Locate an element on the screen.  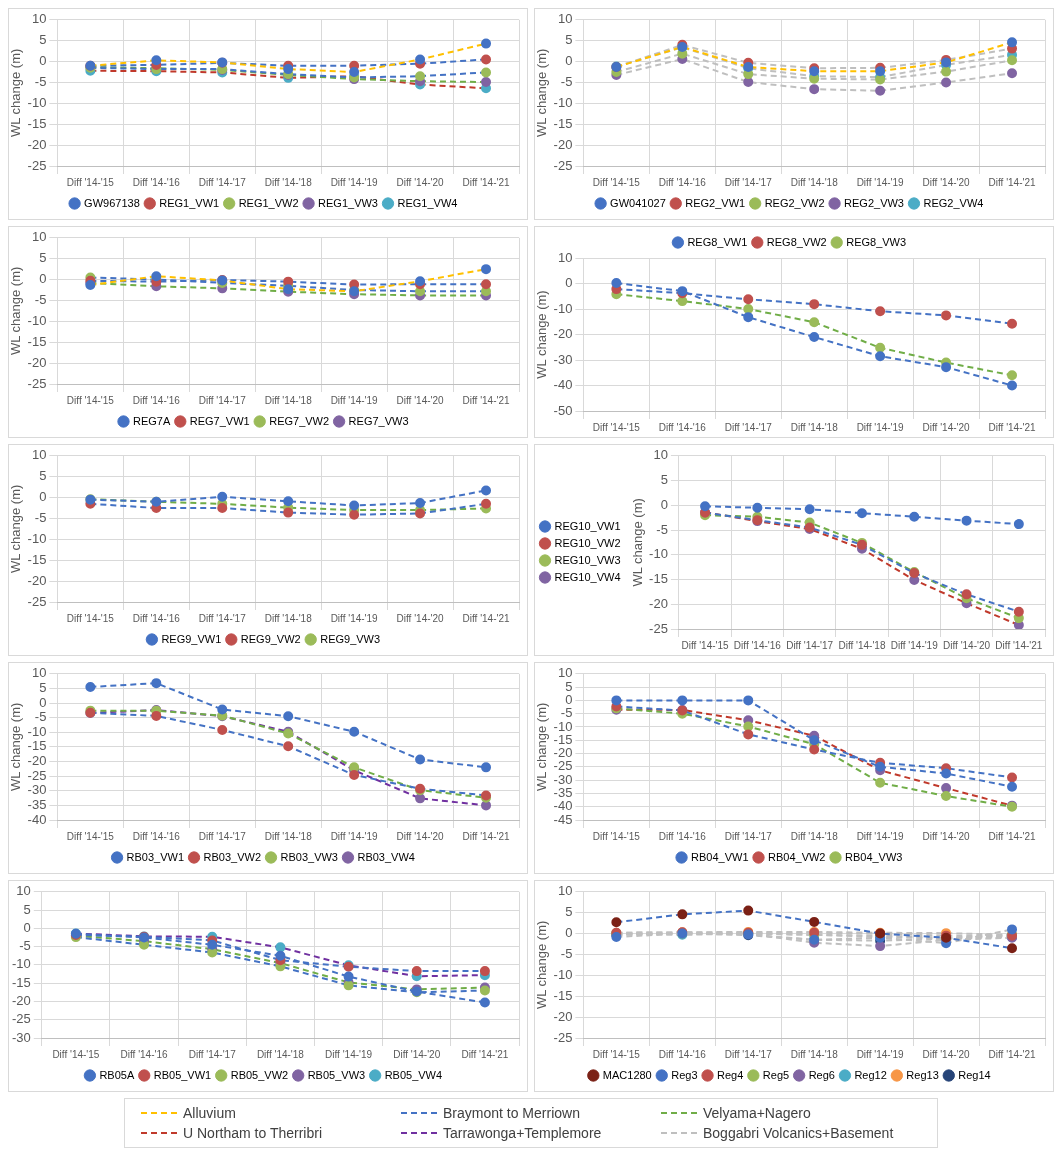
category-label: Boggabri Volcanics+Basement is located at coordinates (798, 1133).